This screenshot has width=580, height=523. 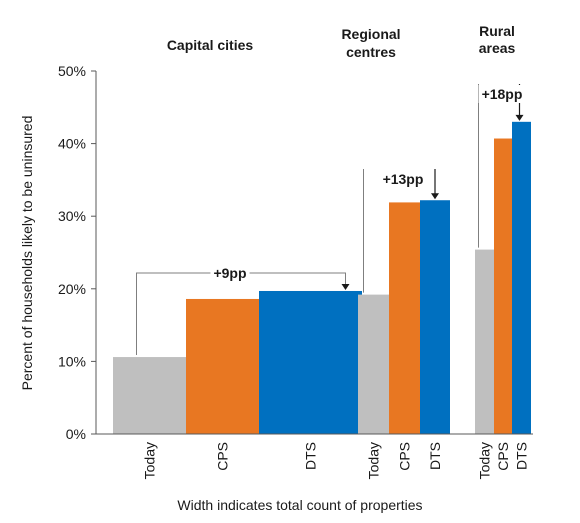 What do you see at coordinates (371, 52) in the screenshot?
I see `group-title: centres` at bounding box center [371, 52].